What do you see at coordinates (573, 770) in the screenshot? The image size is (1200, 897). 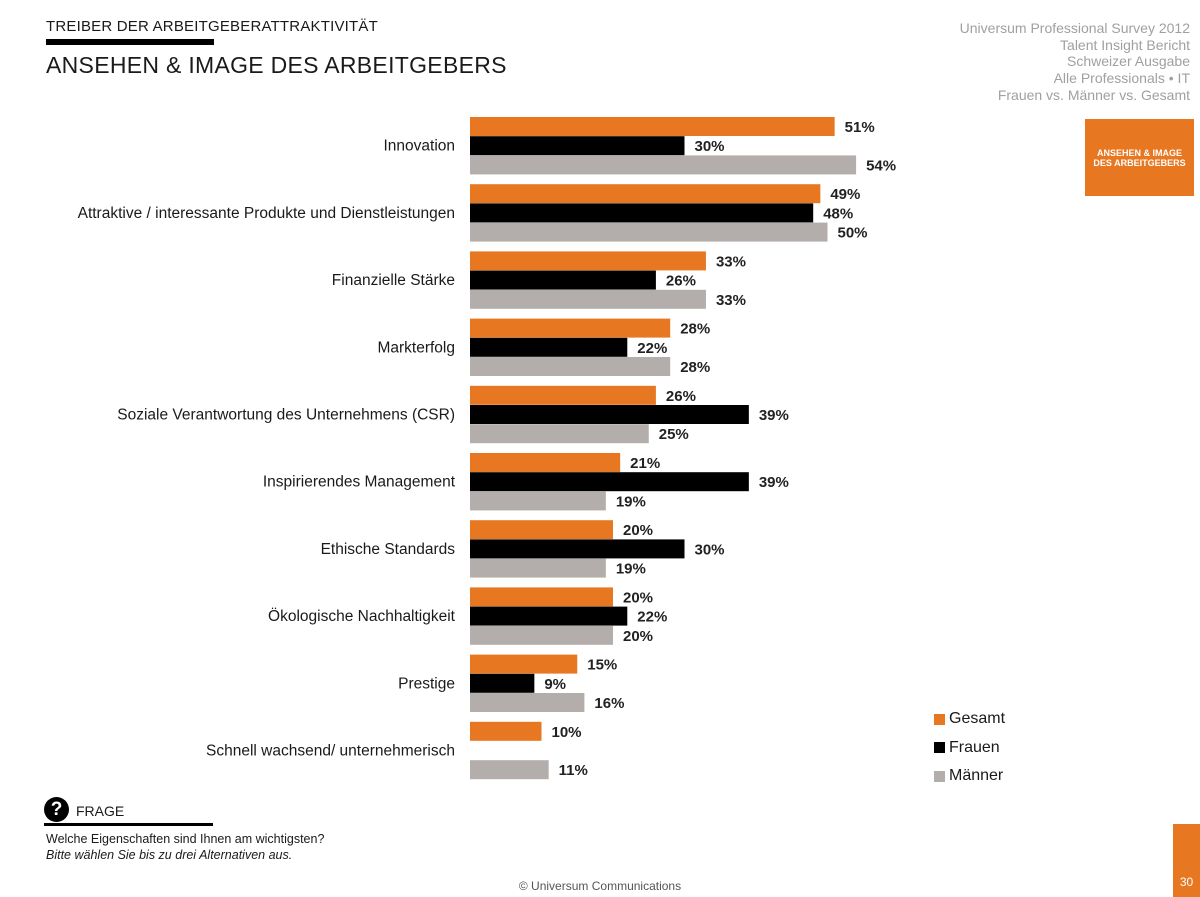 I see `data-label-maenner: 11%` at bounding box center [573, 770].